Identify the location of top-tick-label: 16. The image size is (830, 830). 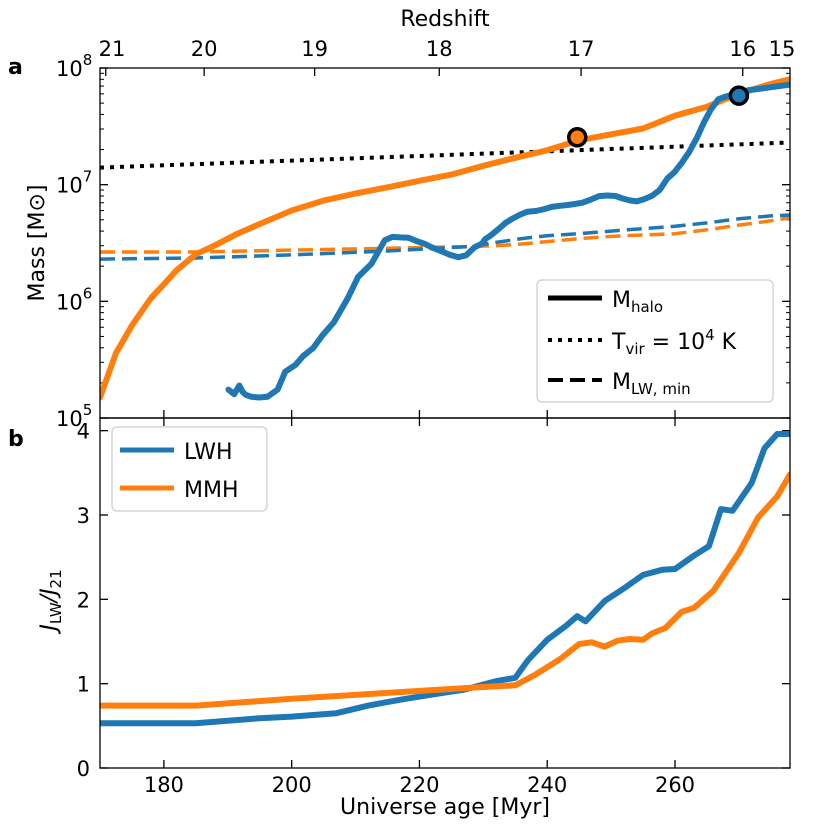
(742, 49).